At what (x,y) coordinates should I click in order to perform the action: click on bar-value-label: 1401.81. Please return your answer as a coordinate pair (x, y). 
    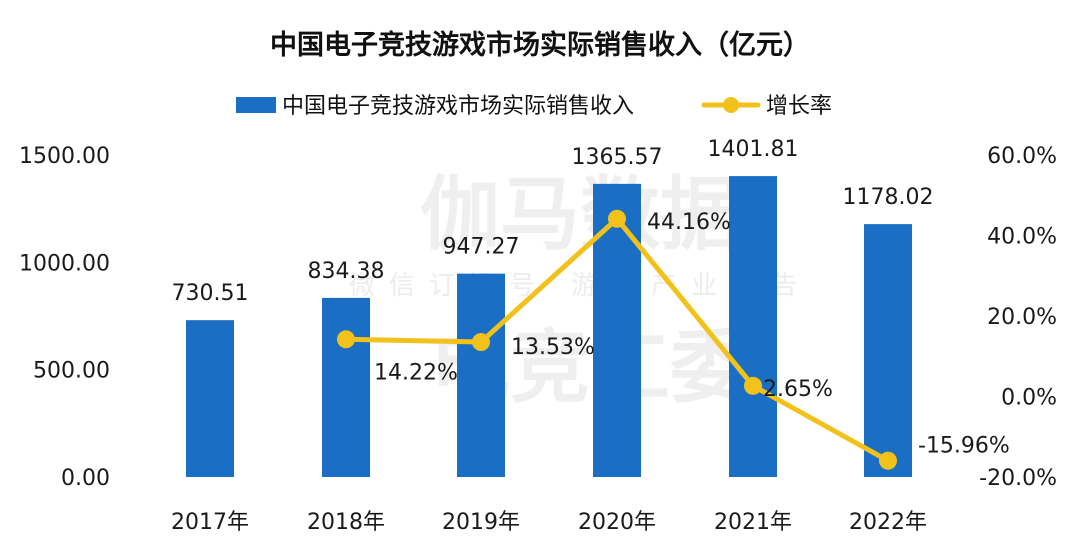
    Looking at the image, I should click on (753, 149).